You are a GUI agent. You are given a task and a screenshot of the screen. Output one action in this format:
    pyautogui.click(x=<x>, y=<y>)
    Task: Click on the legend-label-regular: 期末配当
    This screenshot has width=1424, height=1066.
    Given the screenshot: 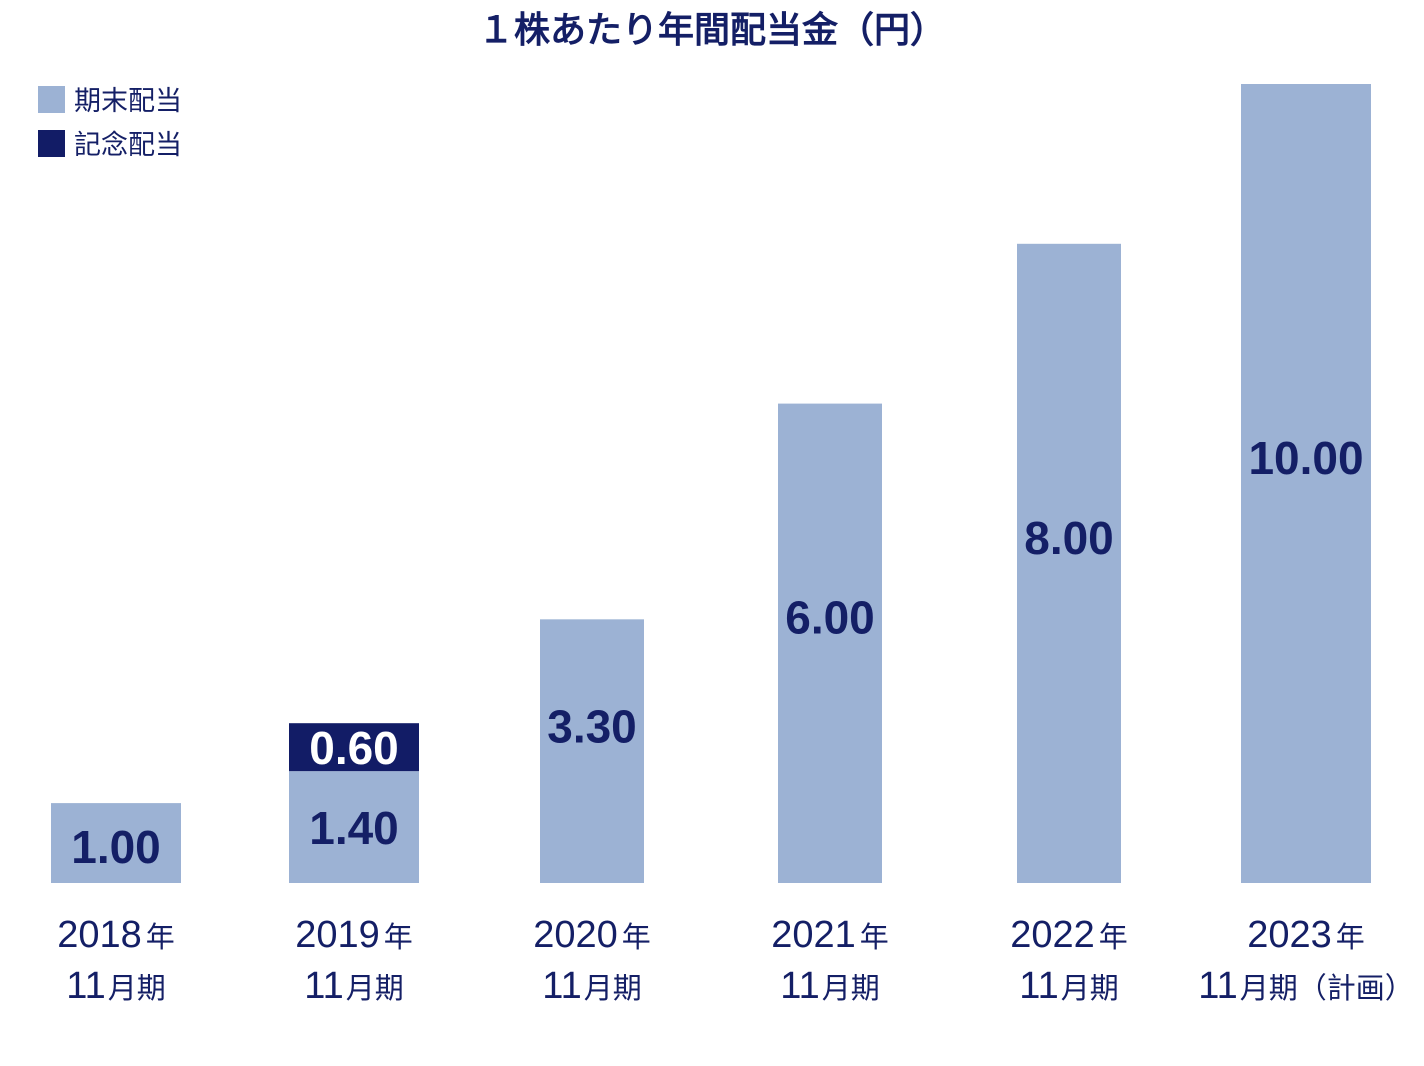 What is the action you would take?
    pyautogui.click(x=128, y=101)
    